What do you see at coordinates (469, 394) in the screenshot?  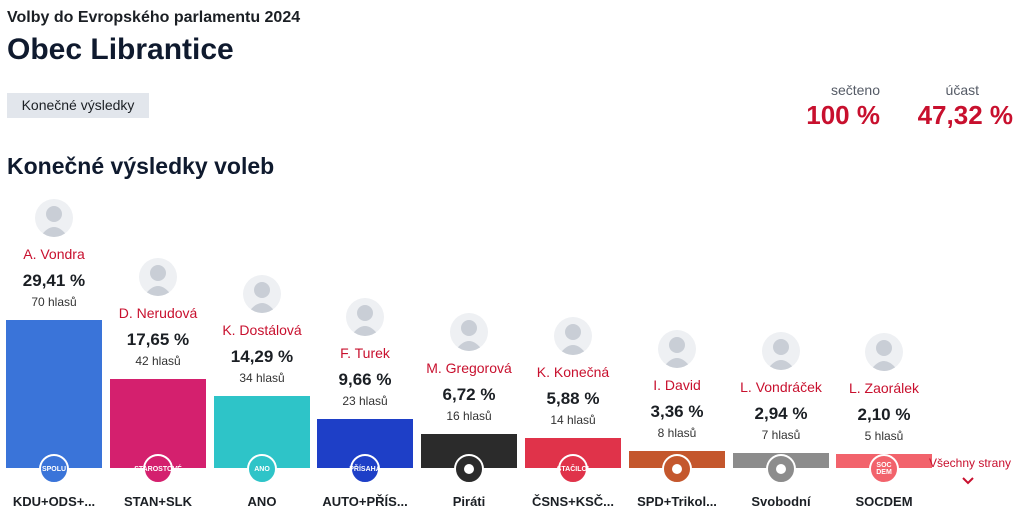 I see `value-label: 6,72 %` at bounding box center [469, 394].